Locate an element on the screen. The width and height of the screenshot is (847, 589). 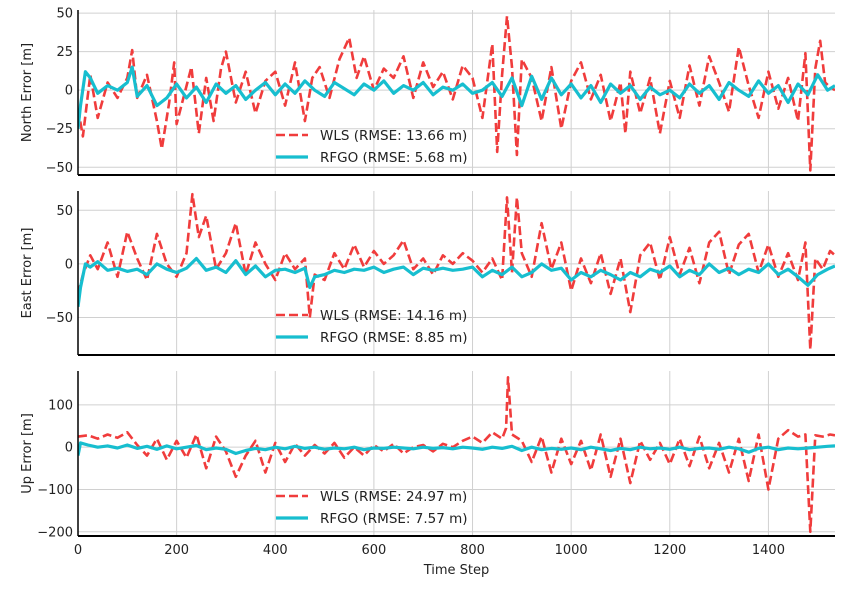
legend-label: RFGO (RMSE: 5.68 m) is located at coordinates (394, 158).